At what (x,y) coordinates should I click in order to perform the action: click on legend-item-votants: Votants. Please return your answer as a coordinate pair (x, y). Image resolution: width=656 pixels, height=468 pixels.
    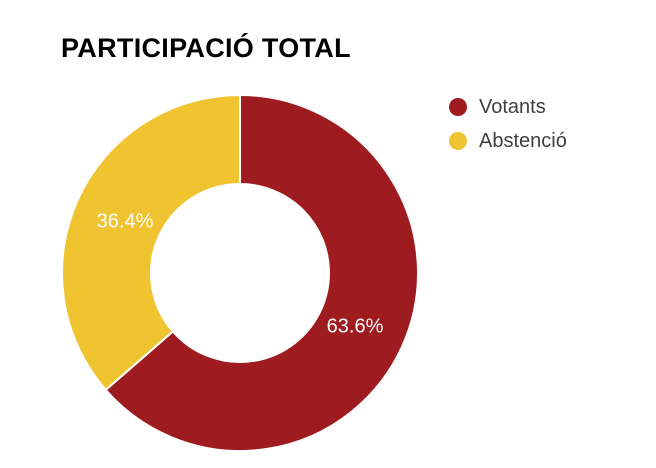
    Looking at the image, I should click on (508, 107).